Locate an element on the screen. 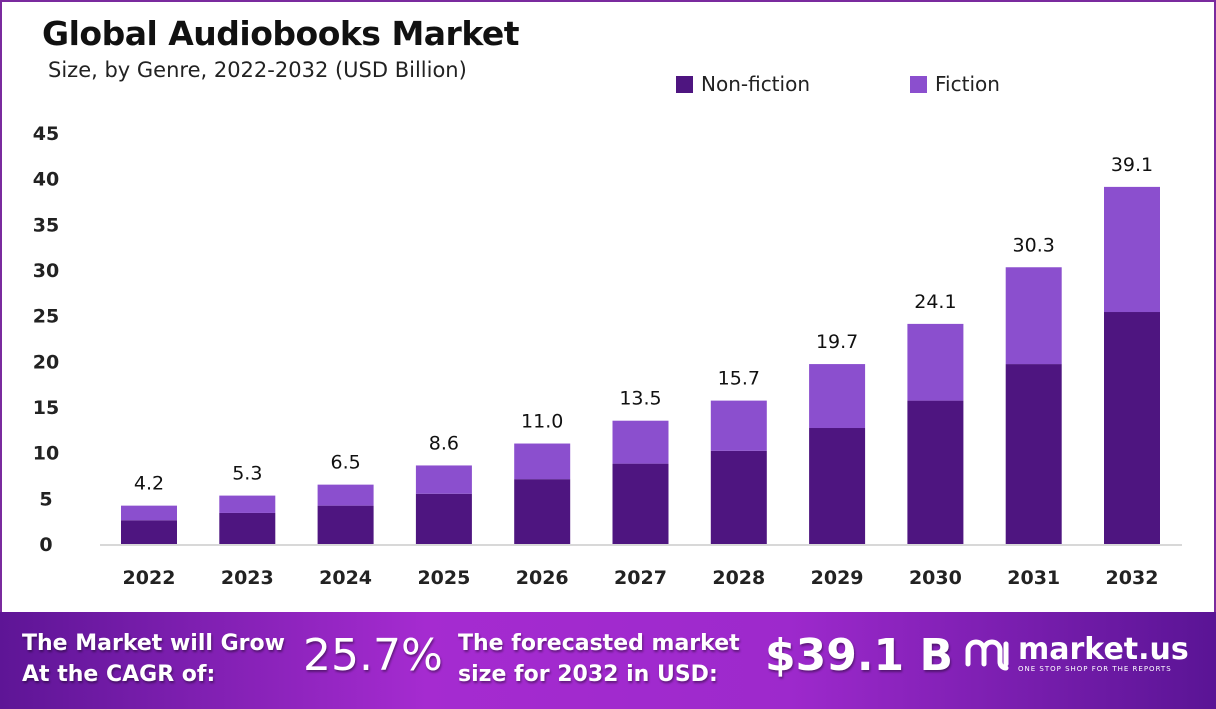 This screenshot has width=1216, height=709. y-tick-label: 15 is located at coordinates (46, 408).